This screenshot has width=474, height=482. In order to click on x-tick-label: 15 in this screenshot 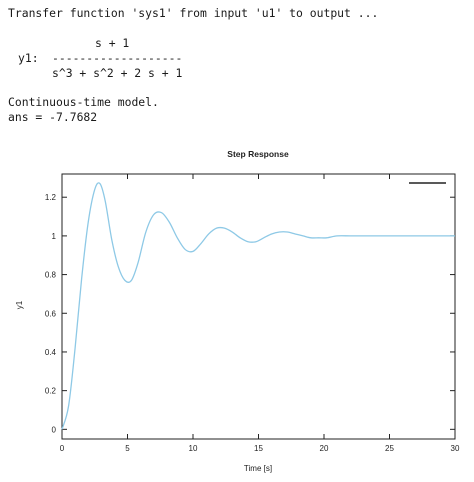, I will do `click(258, 448)`.